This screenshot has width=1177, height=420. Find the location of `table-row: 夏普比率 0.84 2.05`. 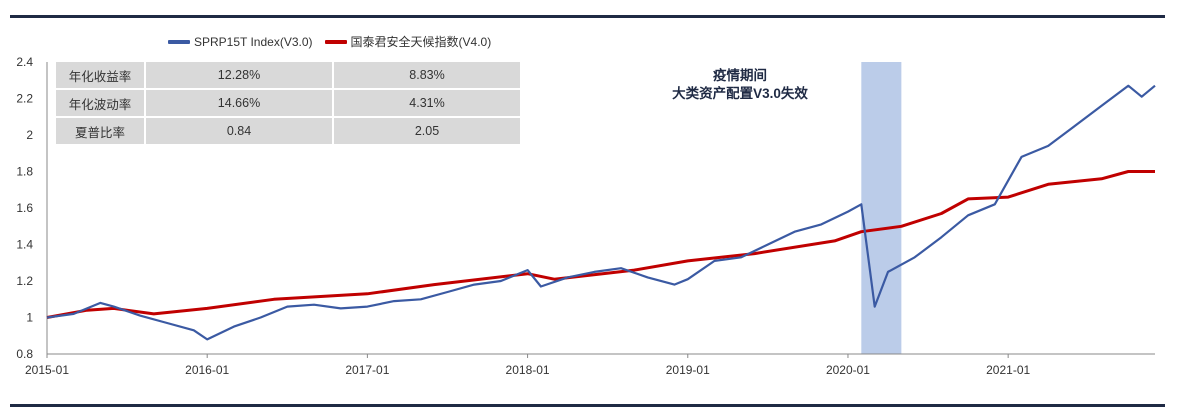

table-row: 夏普比率 0.84 2.05 is located at coordinates (288, 132).